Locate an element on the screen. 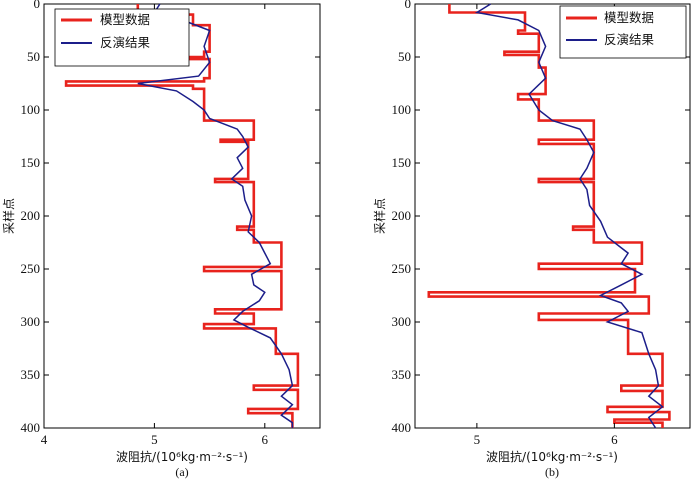 The height and width of the screenshot is (481, 700). panel-caption: (a) is located at coordinates (181, 472).